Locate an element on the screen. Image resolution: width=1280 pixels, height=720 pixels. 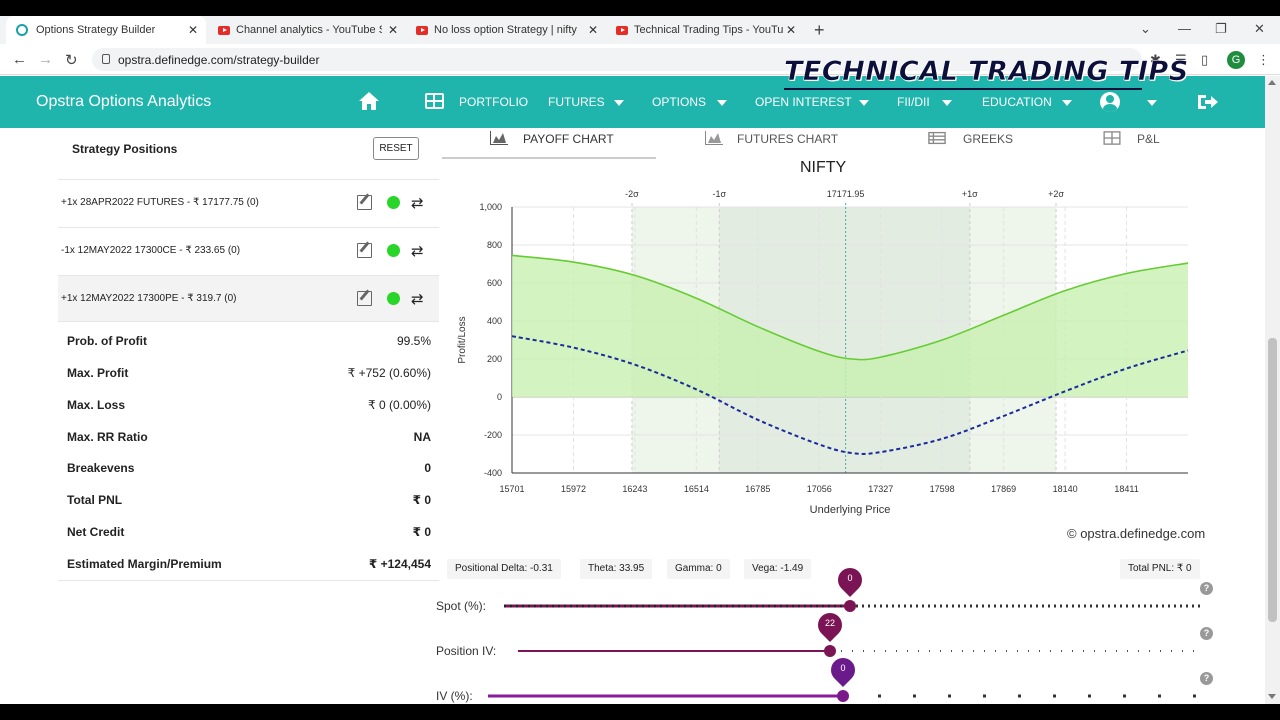
stat-value-breakevens: 0 is located at coordinates (427, 468).